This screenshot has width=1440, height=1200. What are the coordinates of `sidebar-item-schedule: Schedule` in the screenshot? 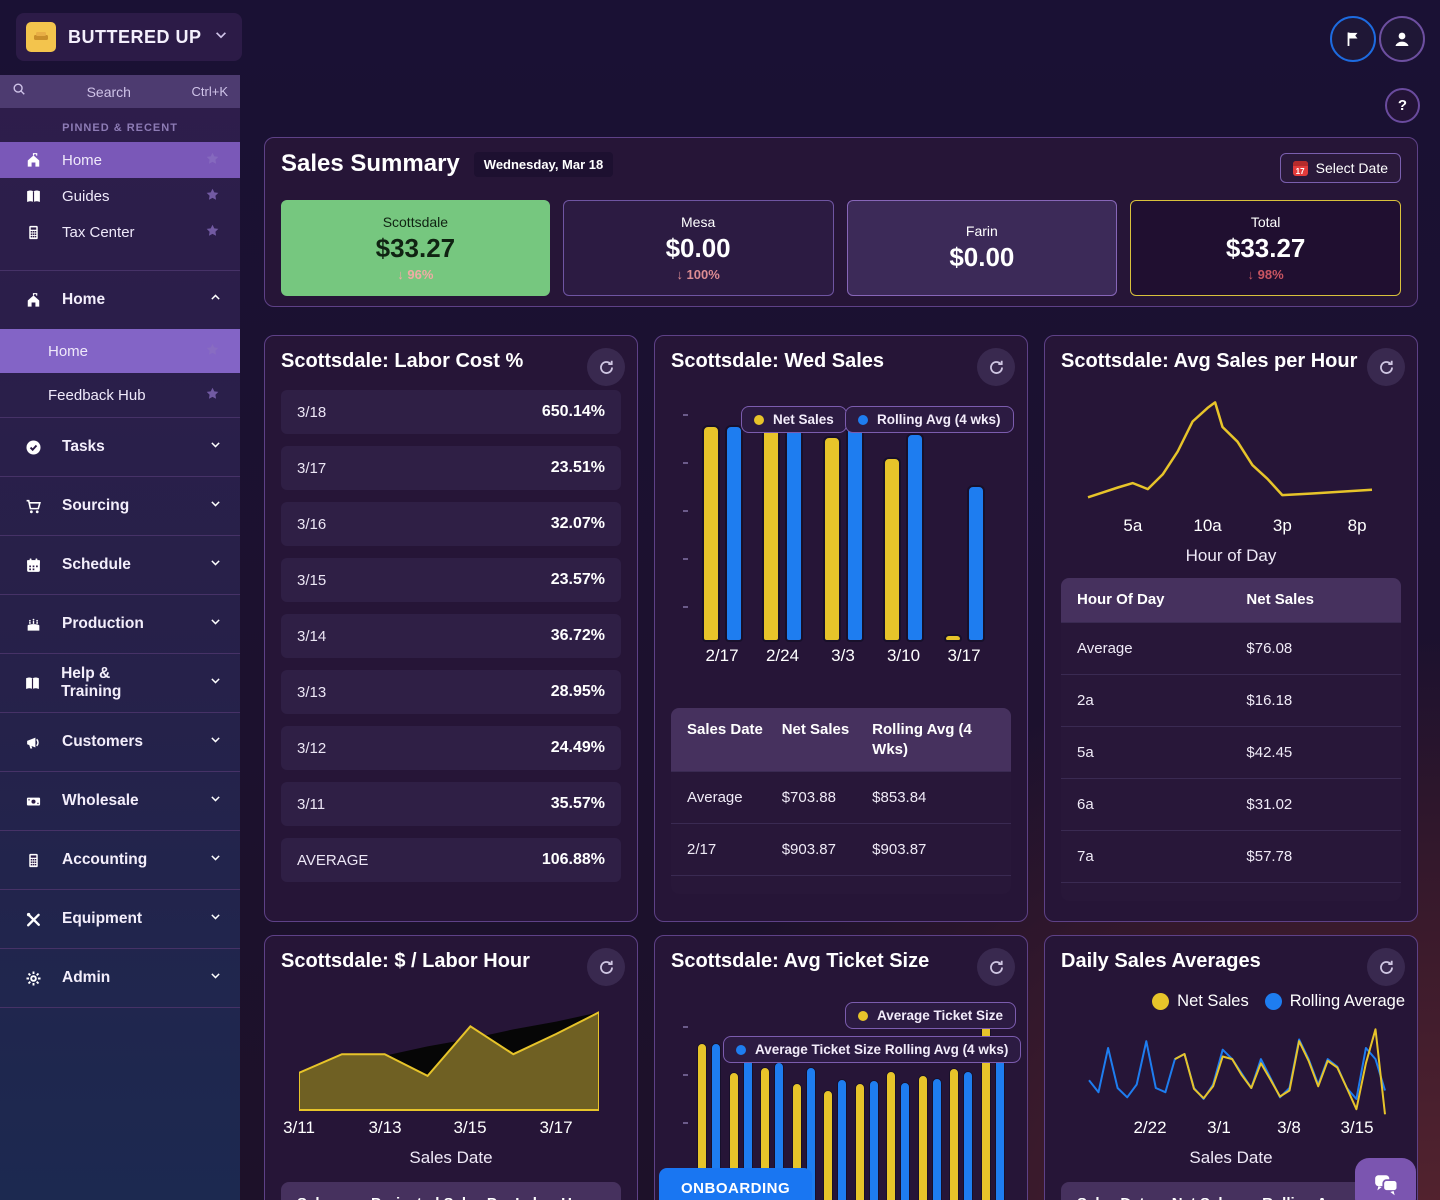 It's located at (120, 564).